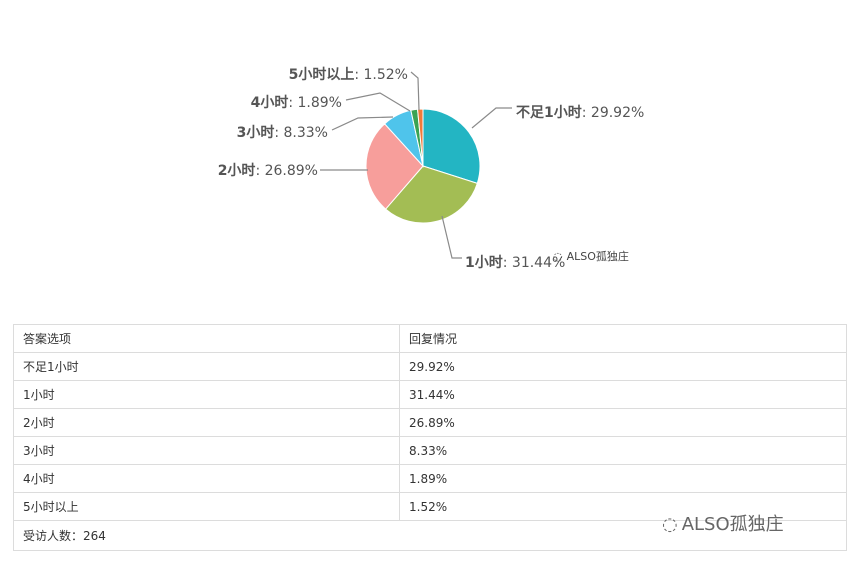  I want to click on slice-label: 5小时以上: 1.52%, so click(348, 74).